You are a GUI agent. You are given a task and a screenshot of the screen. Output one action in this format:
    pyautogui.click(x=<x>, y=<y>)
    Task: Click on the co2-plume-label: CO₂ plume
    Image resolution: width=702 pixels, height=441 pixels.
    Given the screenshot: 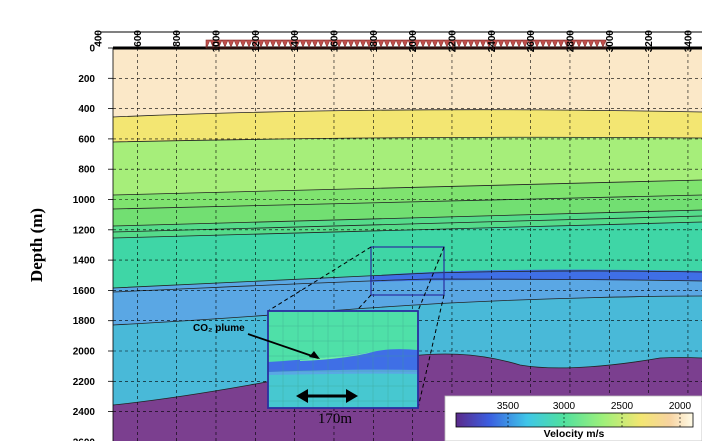 What is the action you would take?
    pyautogui.click(x=219, y=328)
    